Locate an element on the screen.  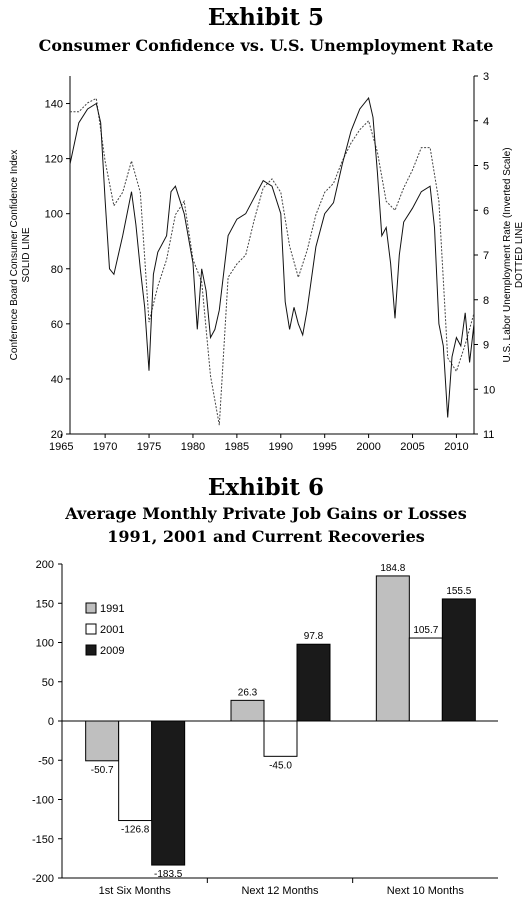
x-tick-label: 2005 is located at coordinates (412, 447).